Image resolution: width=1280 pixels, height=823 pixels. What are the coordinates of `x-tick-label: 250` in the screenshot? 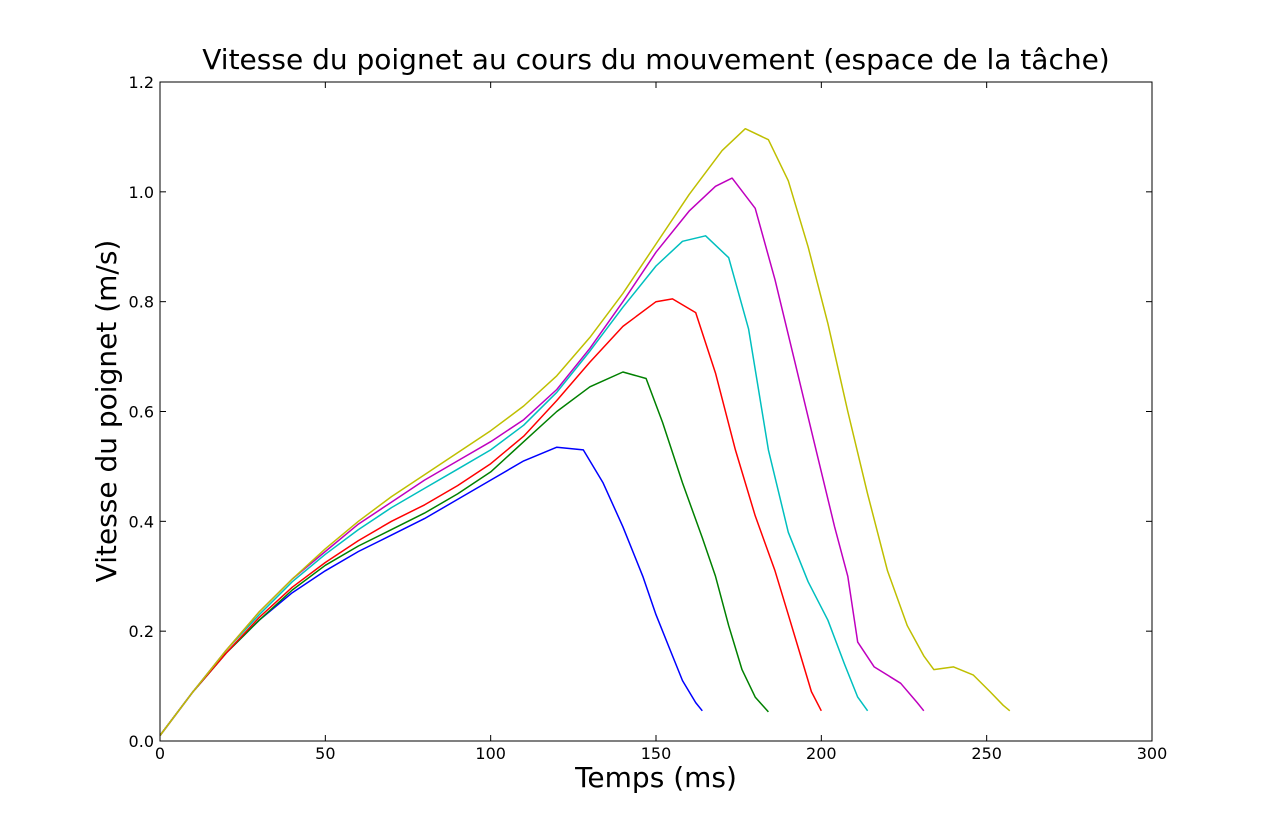 It's located at (986, 753).